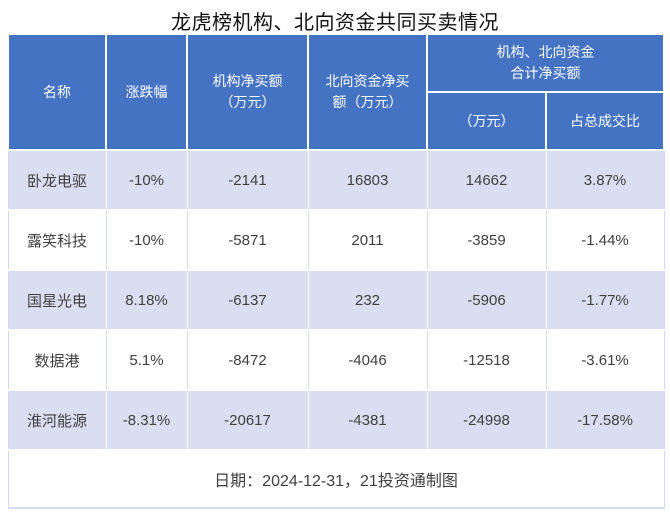 The height and width of the screenshot is (520, 670). What do you see at coordinates (57, 420) in the screenshot?
I see `cell-name: 淮河能源` at bounding box center [57, 420].